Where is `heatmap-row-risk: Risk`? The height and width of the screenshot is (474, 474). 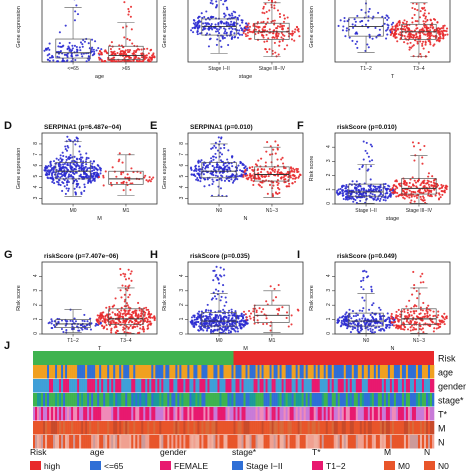 heatmap-row-risk: Risk is located at coordinates (244, 358).